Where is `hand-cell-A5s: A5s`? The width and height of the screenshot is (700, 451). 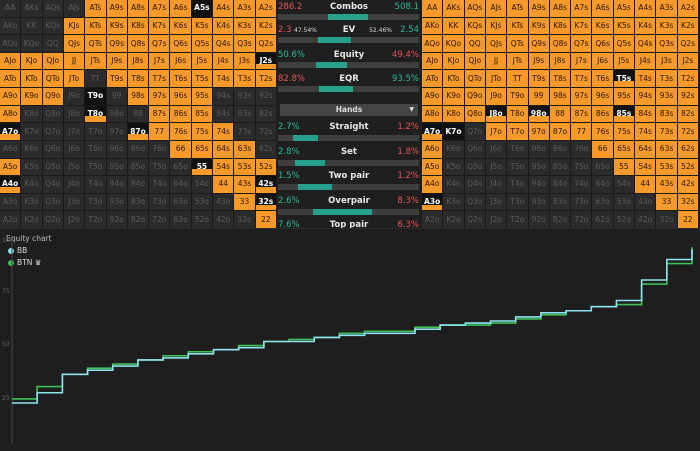
hand-cell-A5s: A5s is located at coordinates (624, 8).